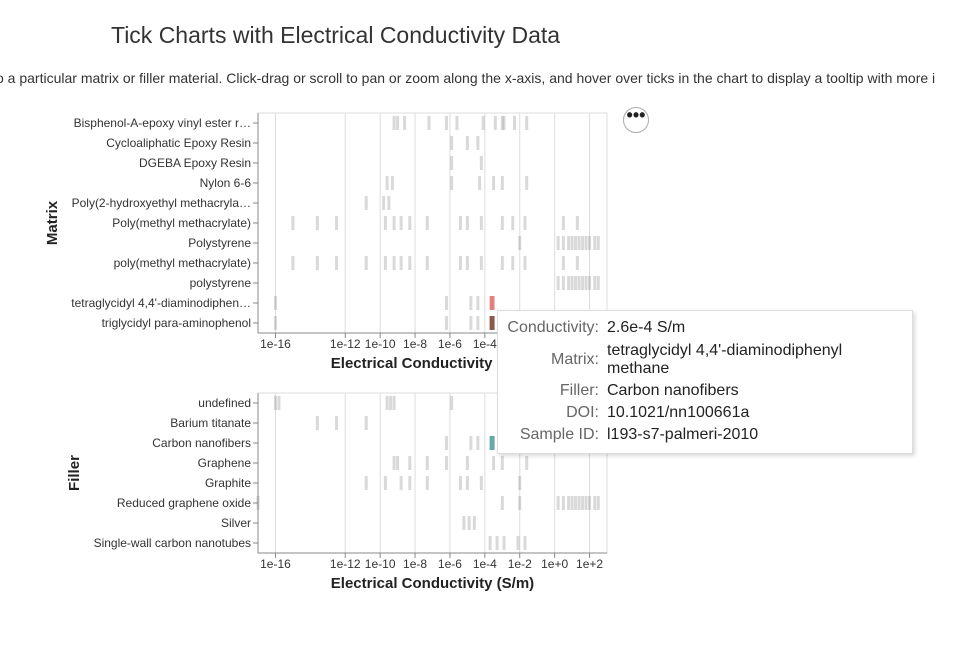 This screenshot has width=957, height=647. Describe the element at coordinates (589, 564) in the screenshot. I see `x-tick-label: 1e+2` at that location.